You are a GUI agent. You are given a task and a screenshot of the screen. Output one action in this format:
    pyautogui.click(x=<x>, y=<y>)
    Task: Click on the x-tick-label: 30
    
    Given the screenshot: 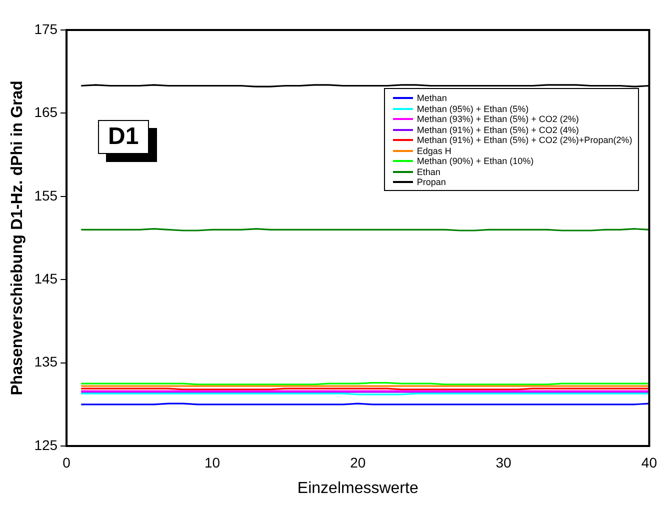 What is the action you would take?
    pyautogui.click(x=504, y=462)
    